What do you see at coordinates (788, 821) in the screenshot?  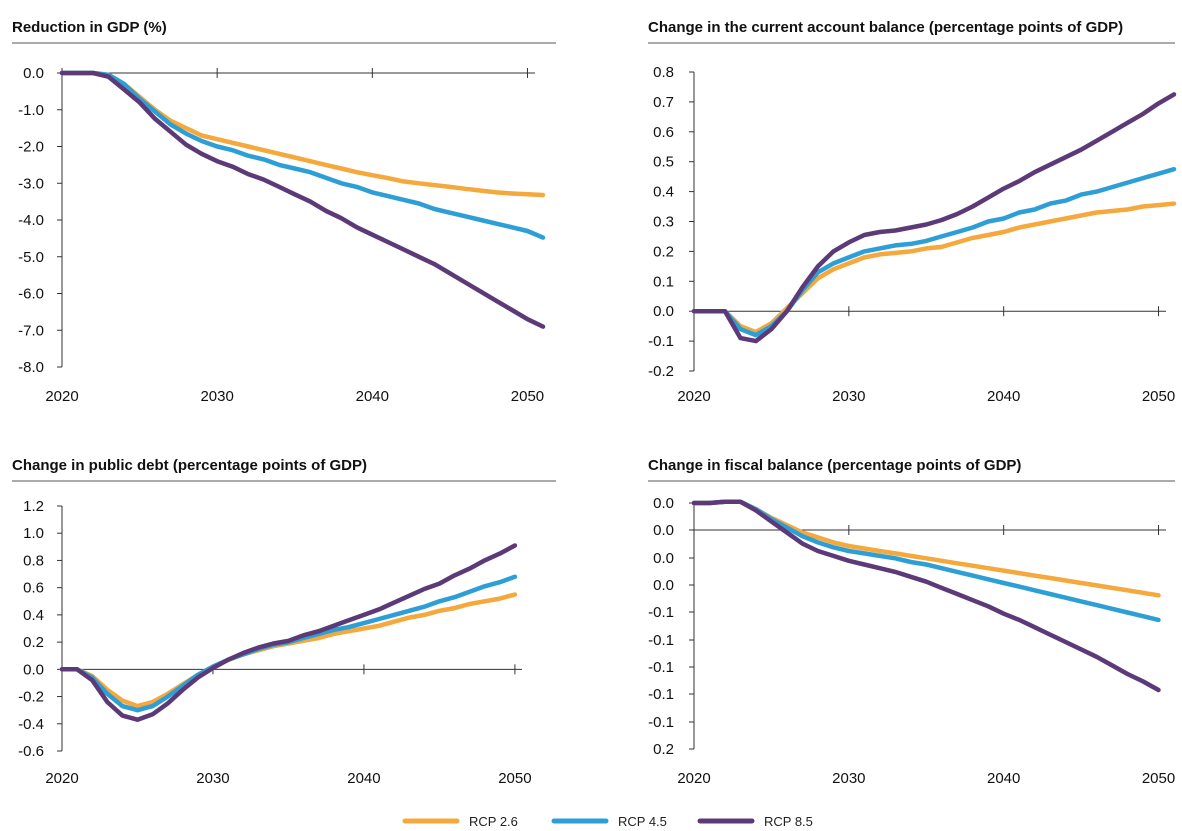 I see `legend-label-rcp-8-5: RCP 8.5` at bounding box center [788, 821].